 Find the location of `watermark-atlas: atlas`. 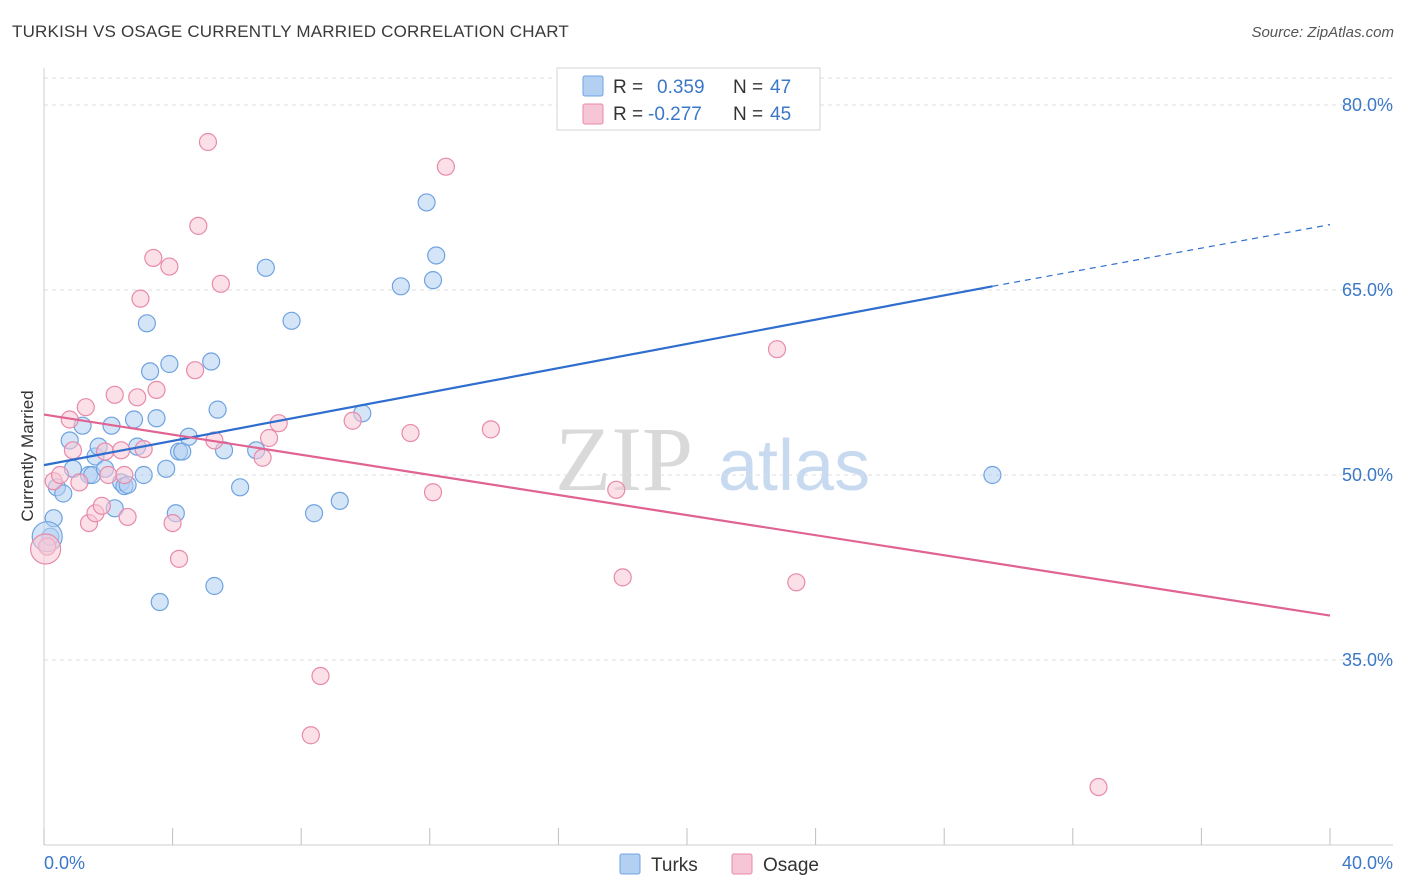

watermark-atlas: atlas is located at coordinates (794, 466).